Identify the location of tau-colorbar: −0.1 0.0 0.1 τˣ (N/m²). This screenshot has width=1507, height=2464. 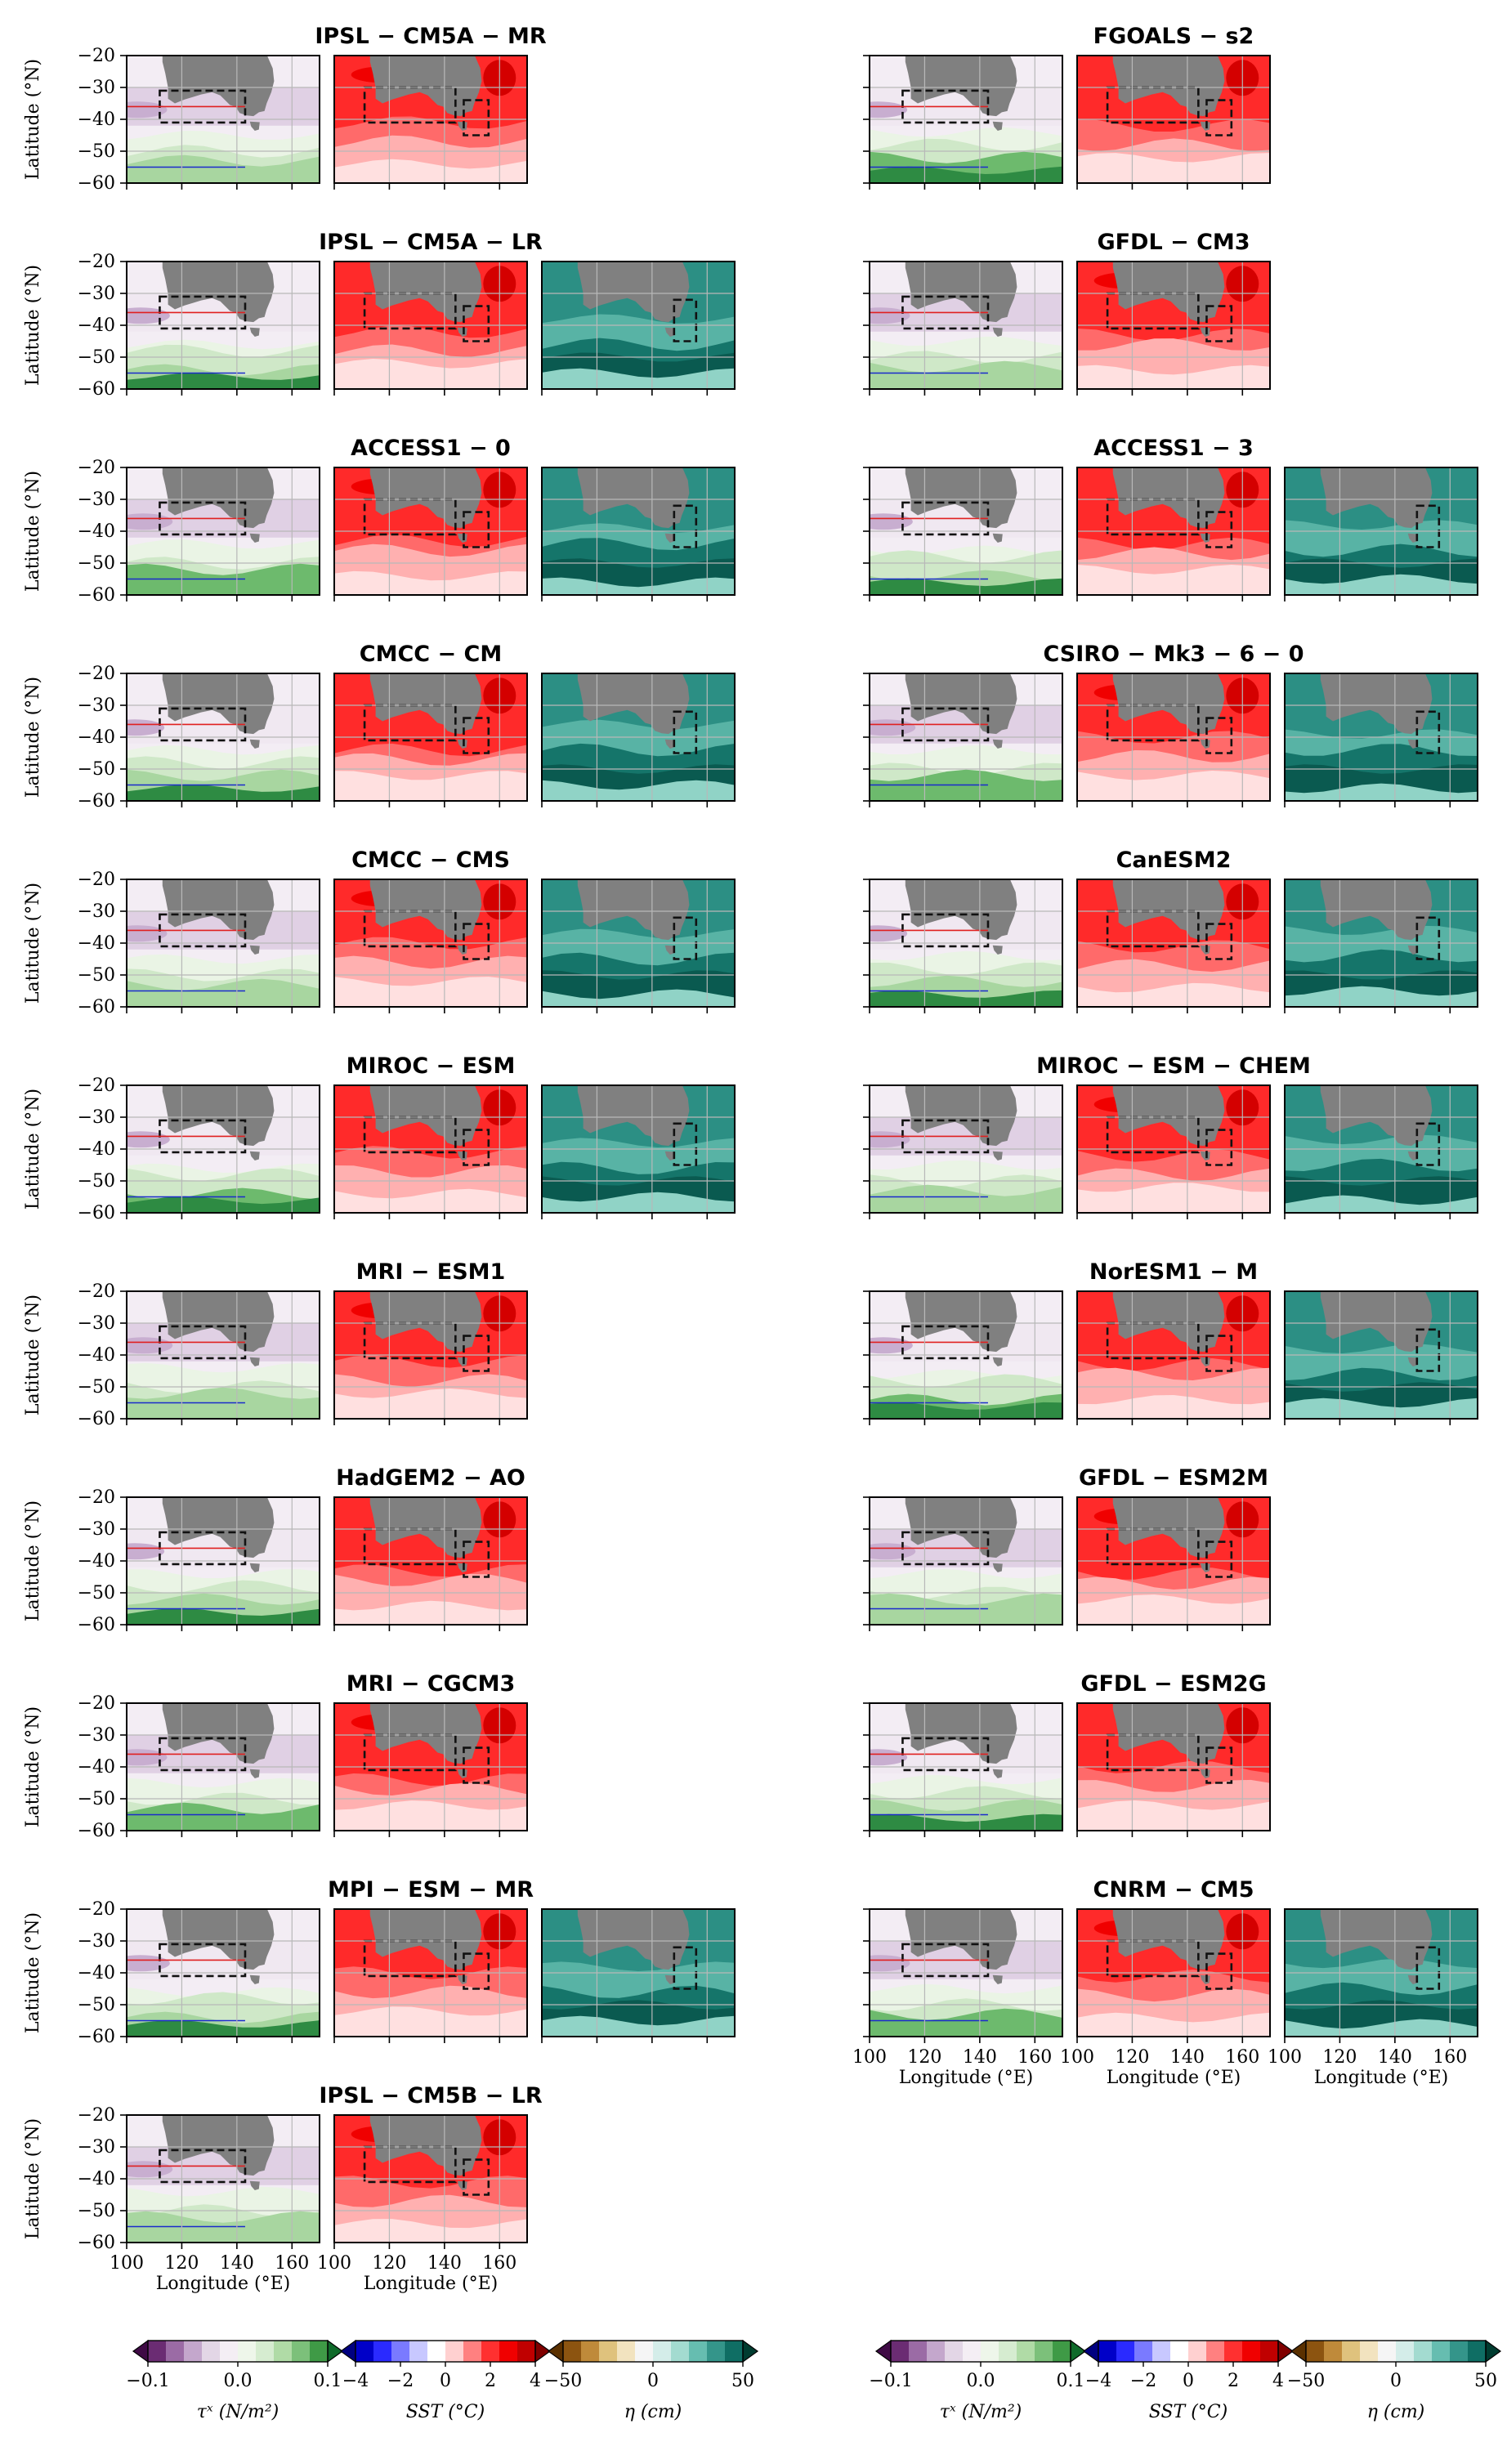
(235, 2380).